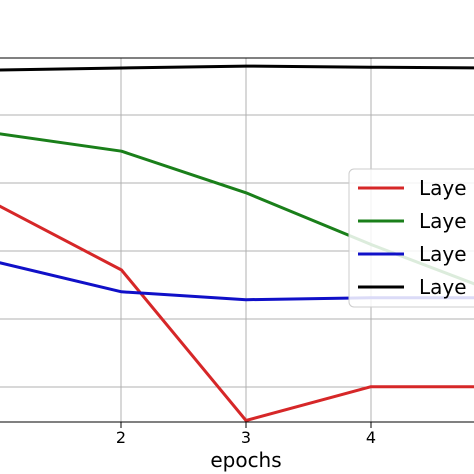  I want to click on x-tick-label: 3, so click(246, 437).